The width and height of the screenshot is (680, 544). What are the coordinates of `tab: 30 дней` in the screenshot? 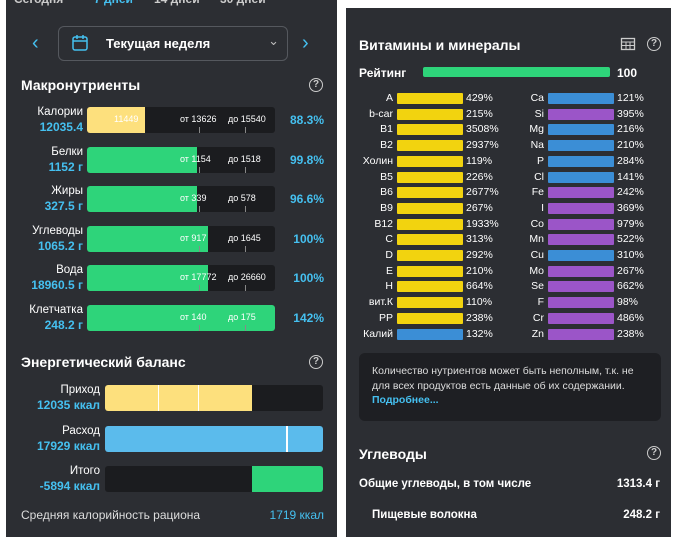 It's located at (243, 3).